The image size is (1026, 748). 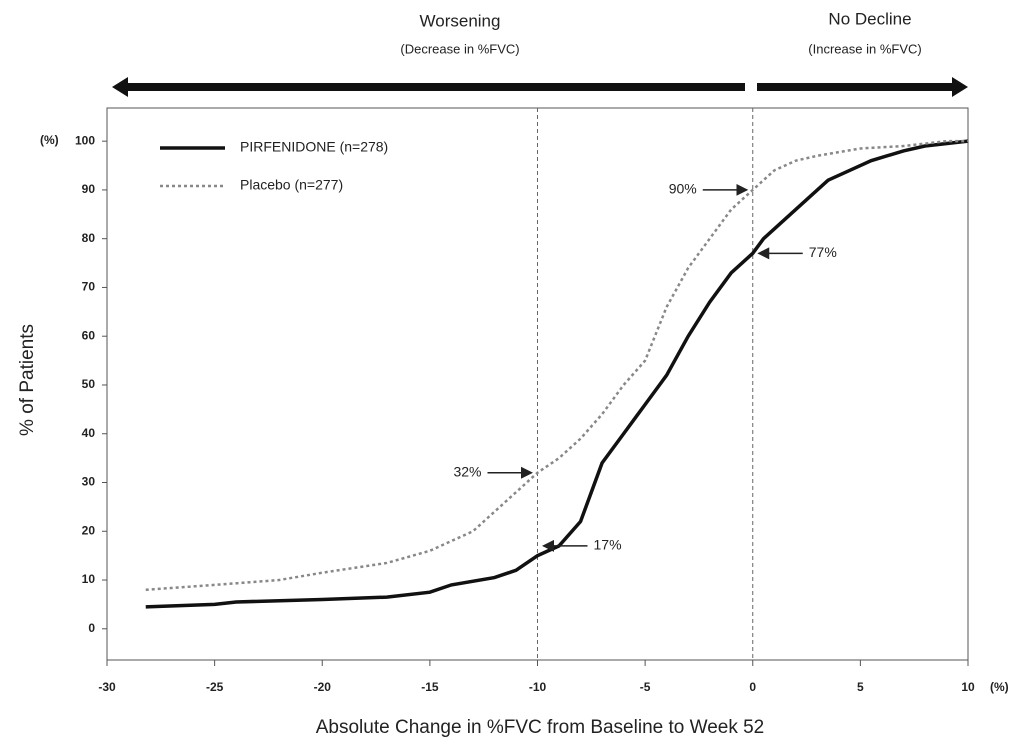 What do you see at coordinates (89, 238) in the screenshot?
I see `y-tick-label: 80` at bounding box center [89, 238].